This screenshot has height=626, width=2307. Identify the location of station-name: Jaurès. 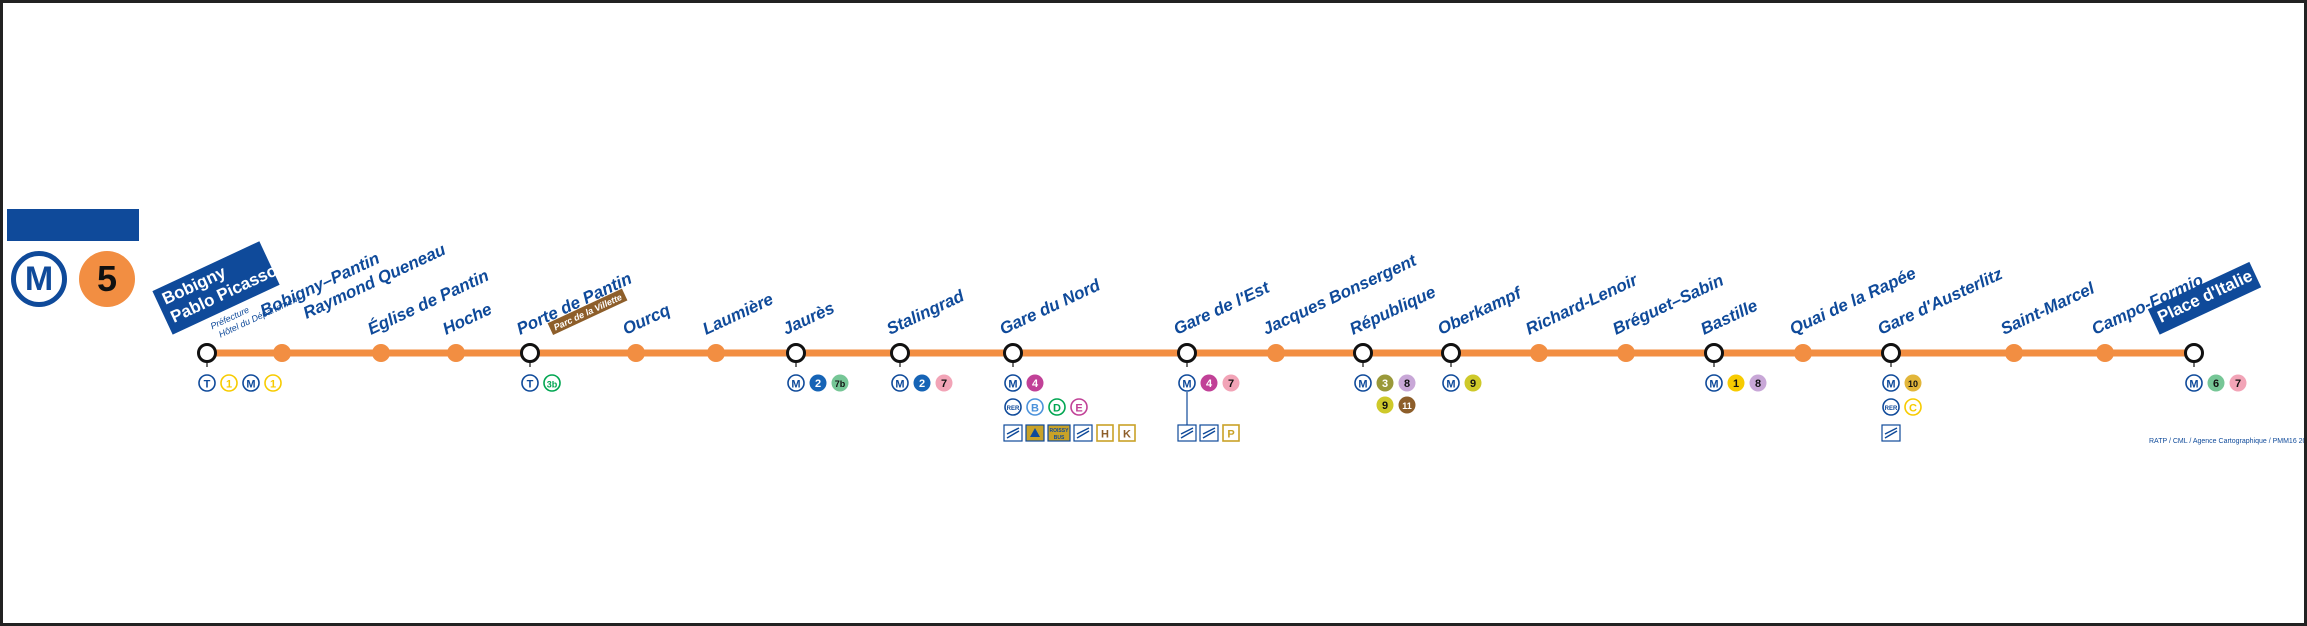
(809, 318).